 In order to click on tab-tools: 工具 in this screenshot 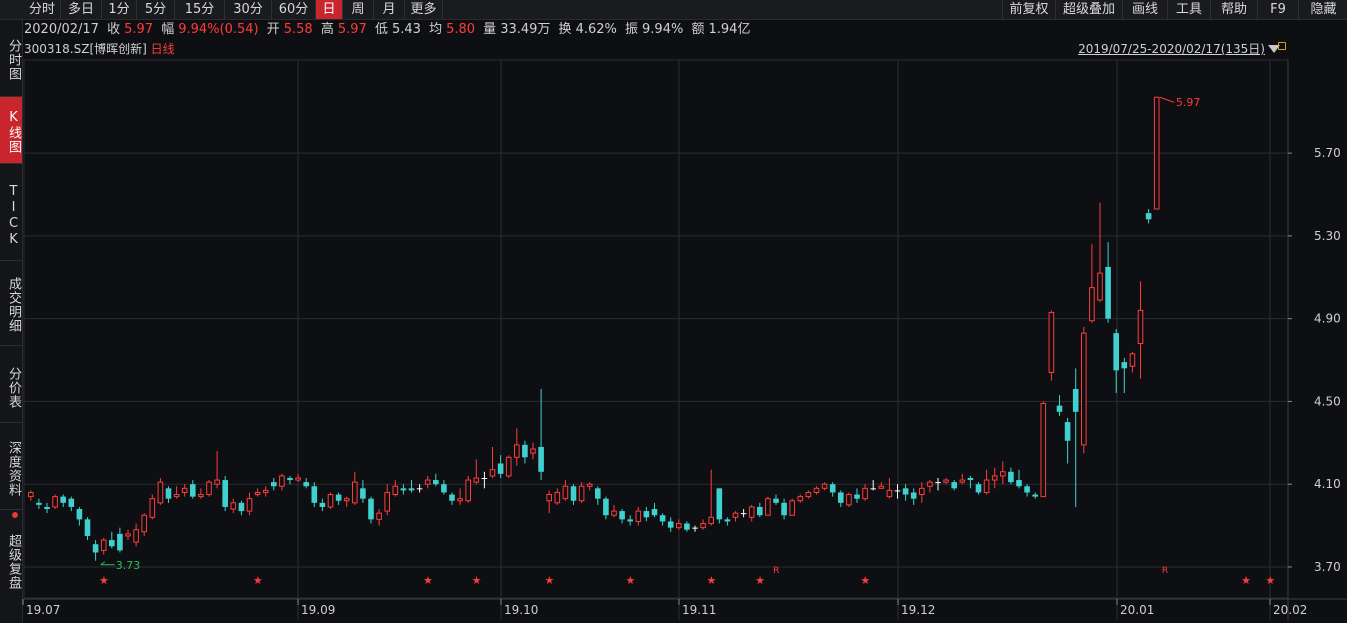, I will do `click(1188, 9)`.